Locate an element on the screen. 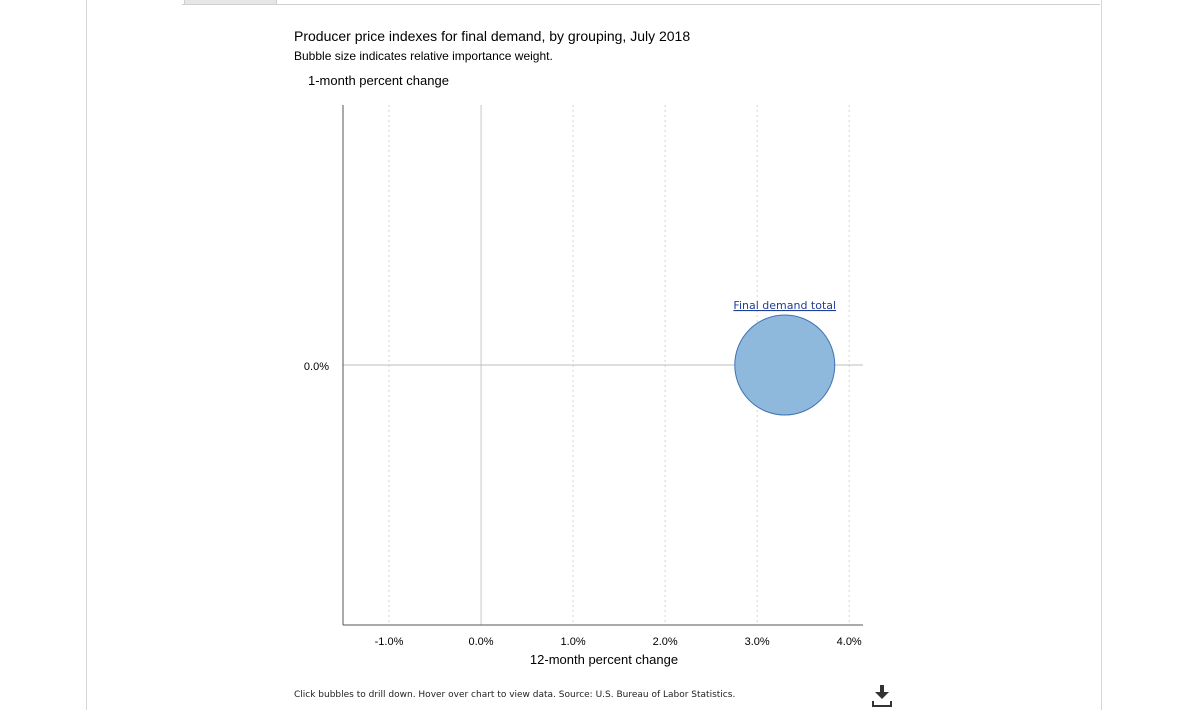 Image resolution: width=1192 pixels, height=713 pixels. x-tick-label: -1.0% is located at coordinates (389, 642).